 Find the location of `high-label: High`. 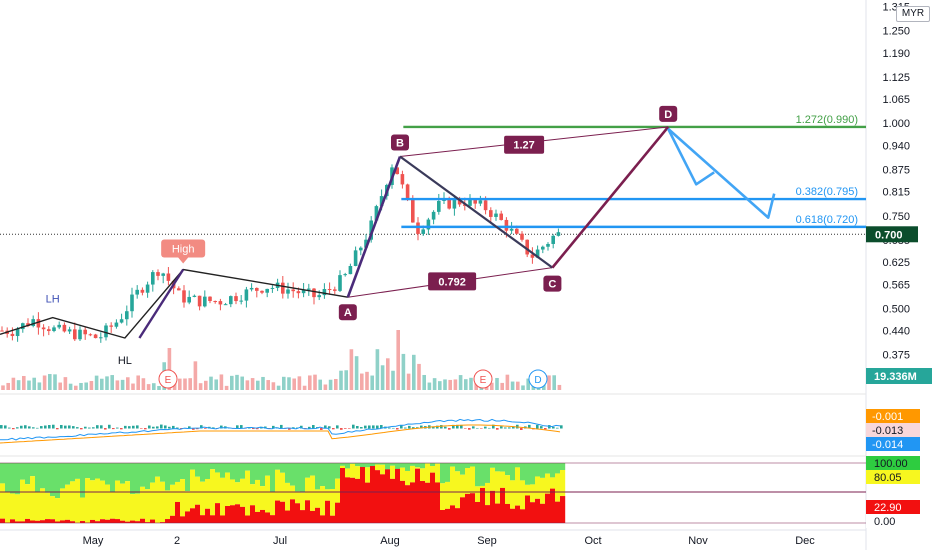

high-label: High is located at coordinates (183, 249).